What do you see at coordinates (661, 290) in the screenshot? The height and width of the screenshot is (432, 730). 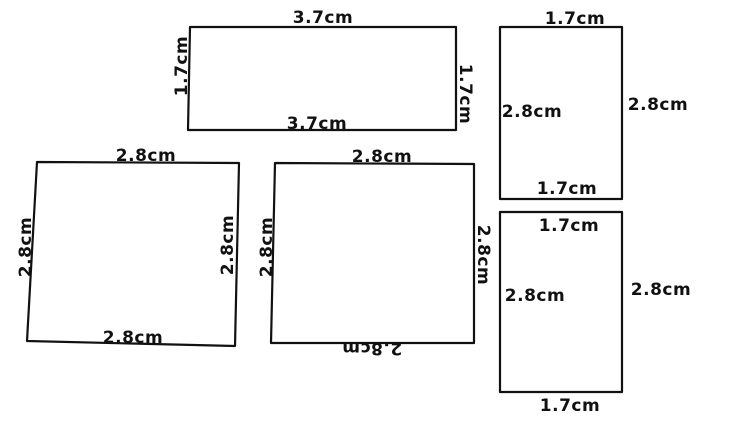 I see `rect-right-lower-outside-label: 2.8cm` at bounding box center [661, 290].